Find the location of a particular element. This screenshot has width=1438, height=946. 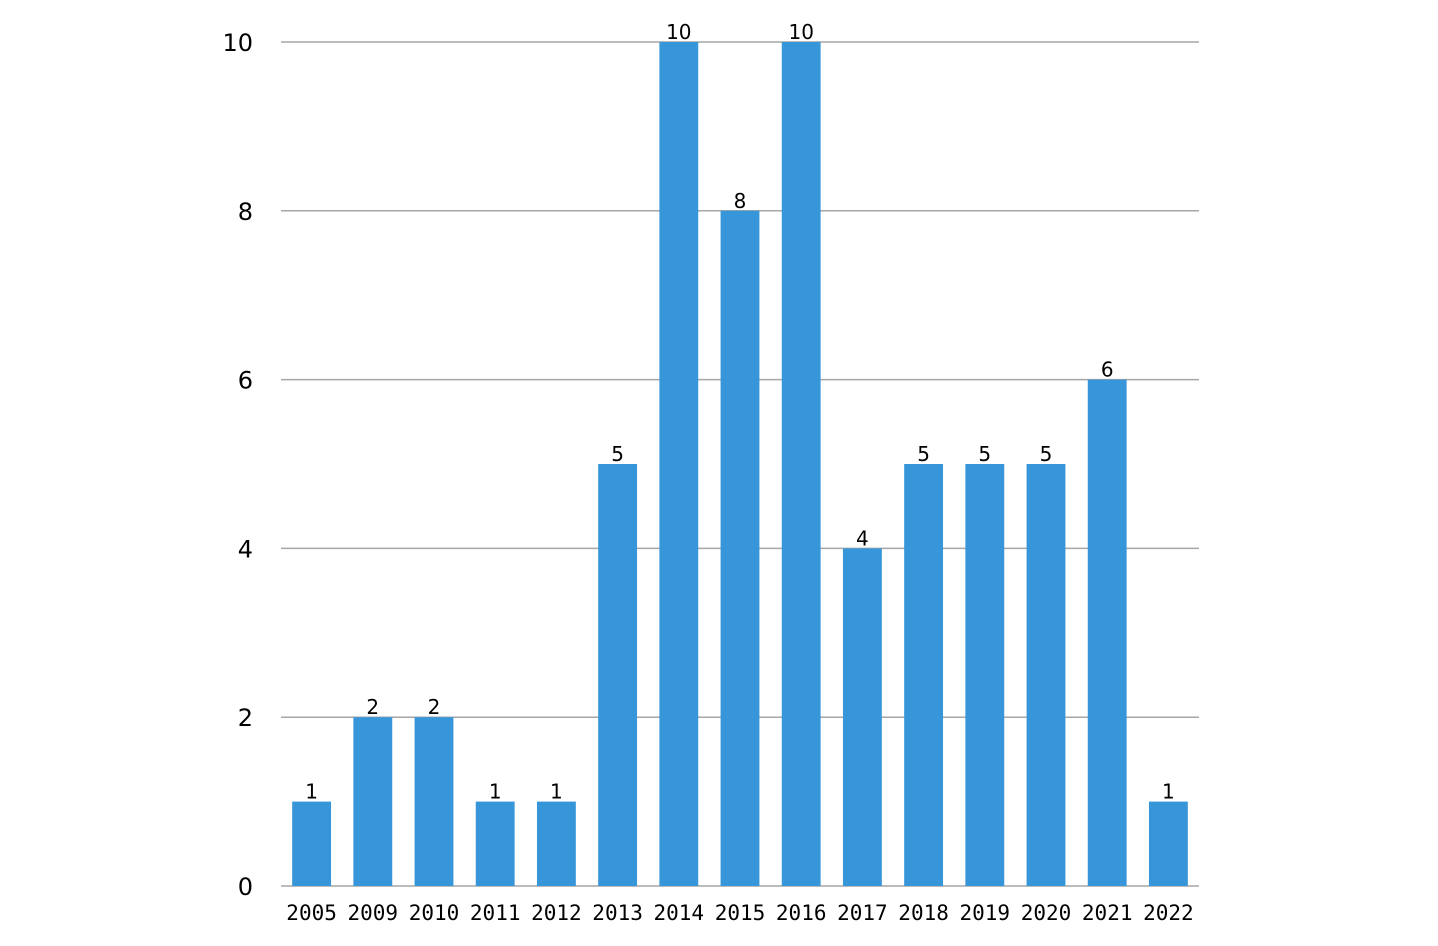

x-tick-label-2013: 2013 is located at coordinates (617, 913).